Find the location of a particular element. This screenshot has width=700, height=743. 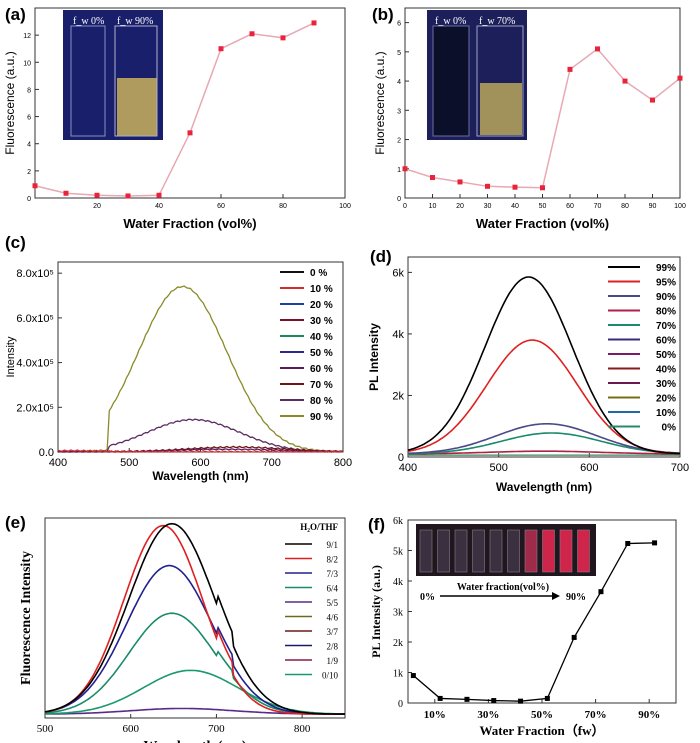

legend-label: 4/6 is located at coordinates (332, 618).